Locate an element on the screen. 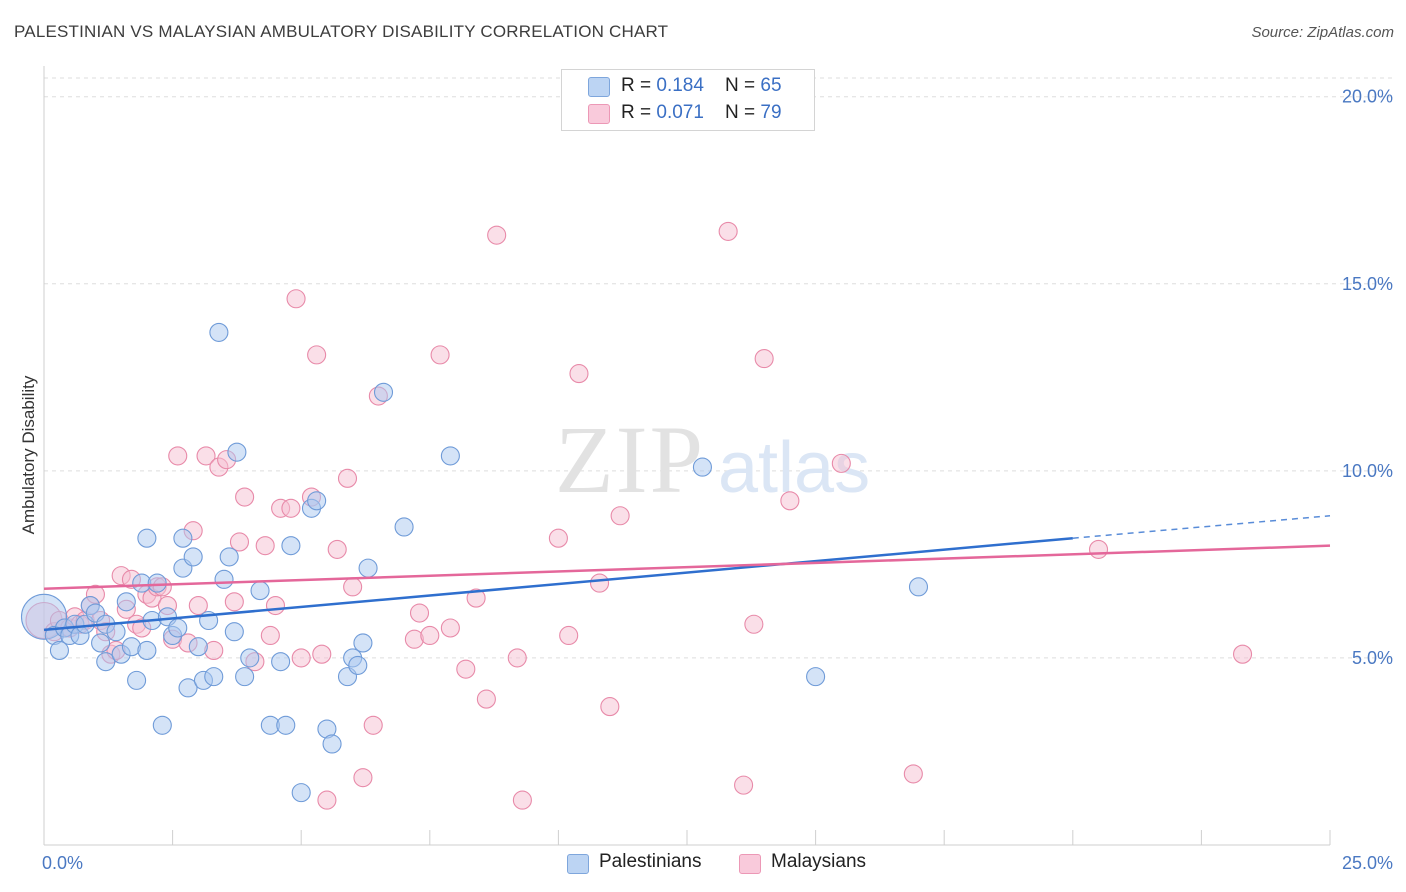 The image size is (1406, 892). x-tick-label: 25.0% is located at coordinates (1367, 863).